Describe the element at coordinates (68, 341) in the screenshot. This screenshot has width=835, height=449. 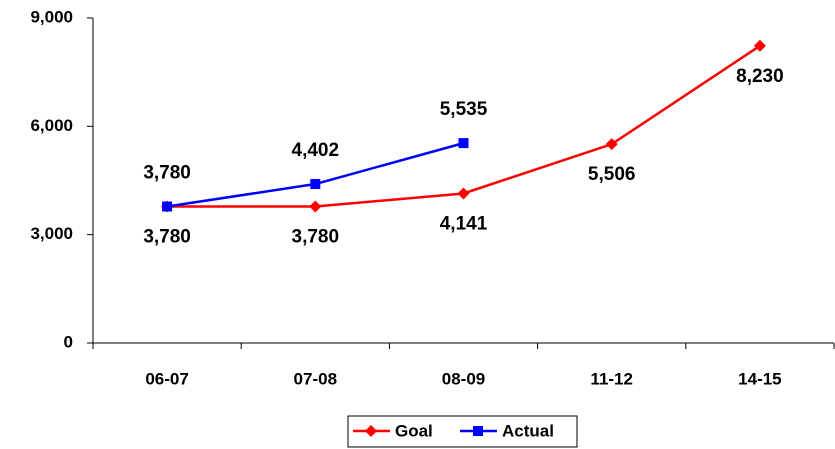
I see `y-tick-label: 0` at that location.